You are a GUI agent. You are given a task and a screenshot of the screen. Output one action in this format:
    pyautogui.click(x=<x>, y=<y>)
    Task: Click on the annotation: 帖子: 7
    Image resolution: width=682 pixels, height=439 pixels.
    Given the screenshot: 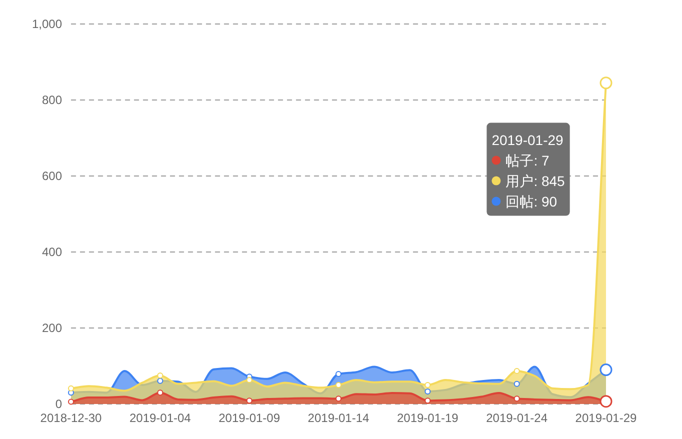 What is the action you would take?
    pyautogui.click(x=528, y=160)
    